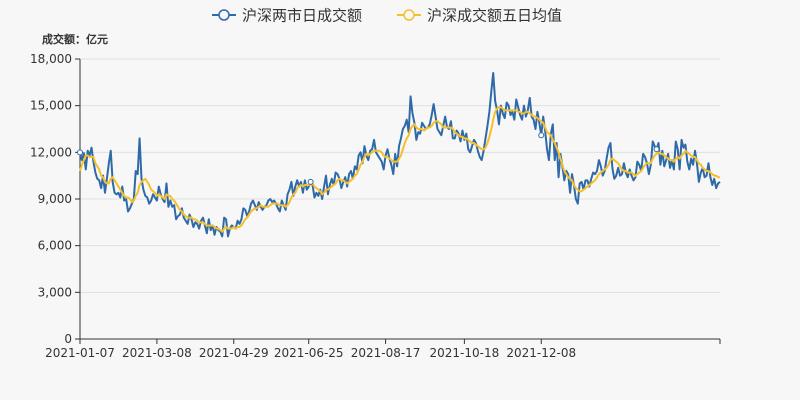 Image resolution: width=800 pixels, height=400 pixels. I want to click on y-axis: 0 3,000 6,000 9,000 12,000 15,000 18,000, so click(55, 199).